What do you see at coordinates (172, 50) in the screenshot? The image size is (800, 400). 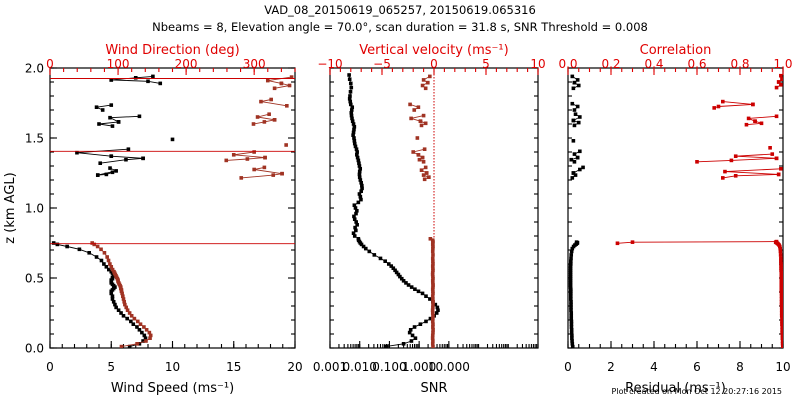 I see `top-axis-title-left: Wind Direction (deg)` at bounding box center [172, 50].